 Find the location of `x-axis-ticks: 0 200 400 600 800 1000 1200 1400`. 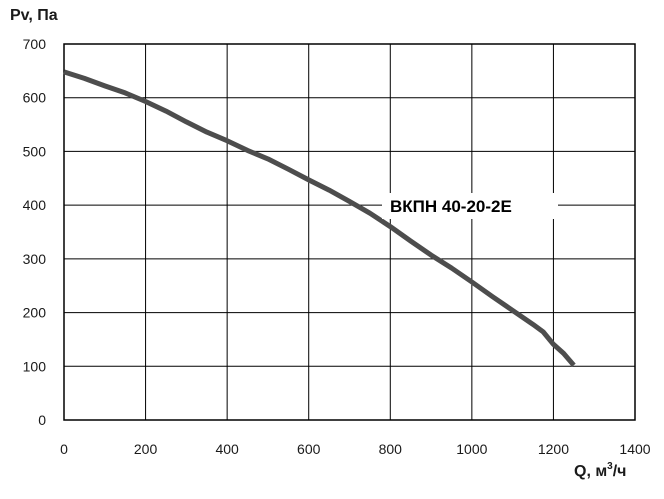

x-axis-ticks: 0 200 400 600 800 1000 1200 1400 is located at coordinates (355, 449).